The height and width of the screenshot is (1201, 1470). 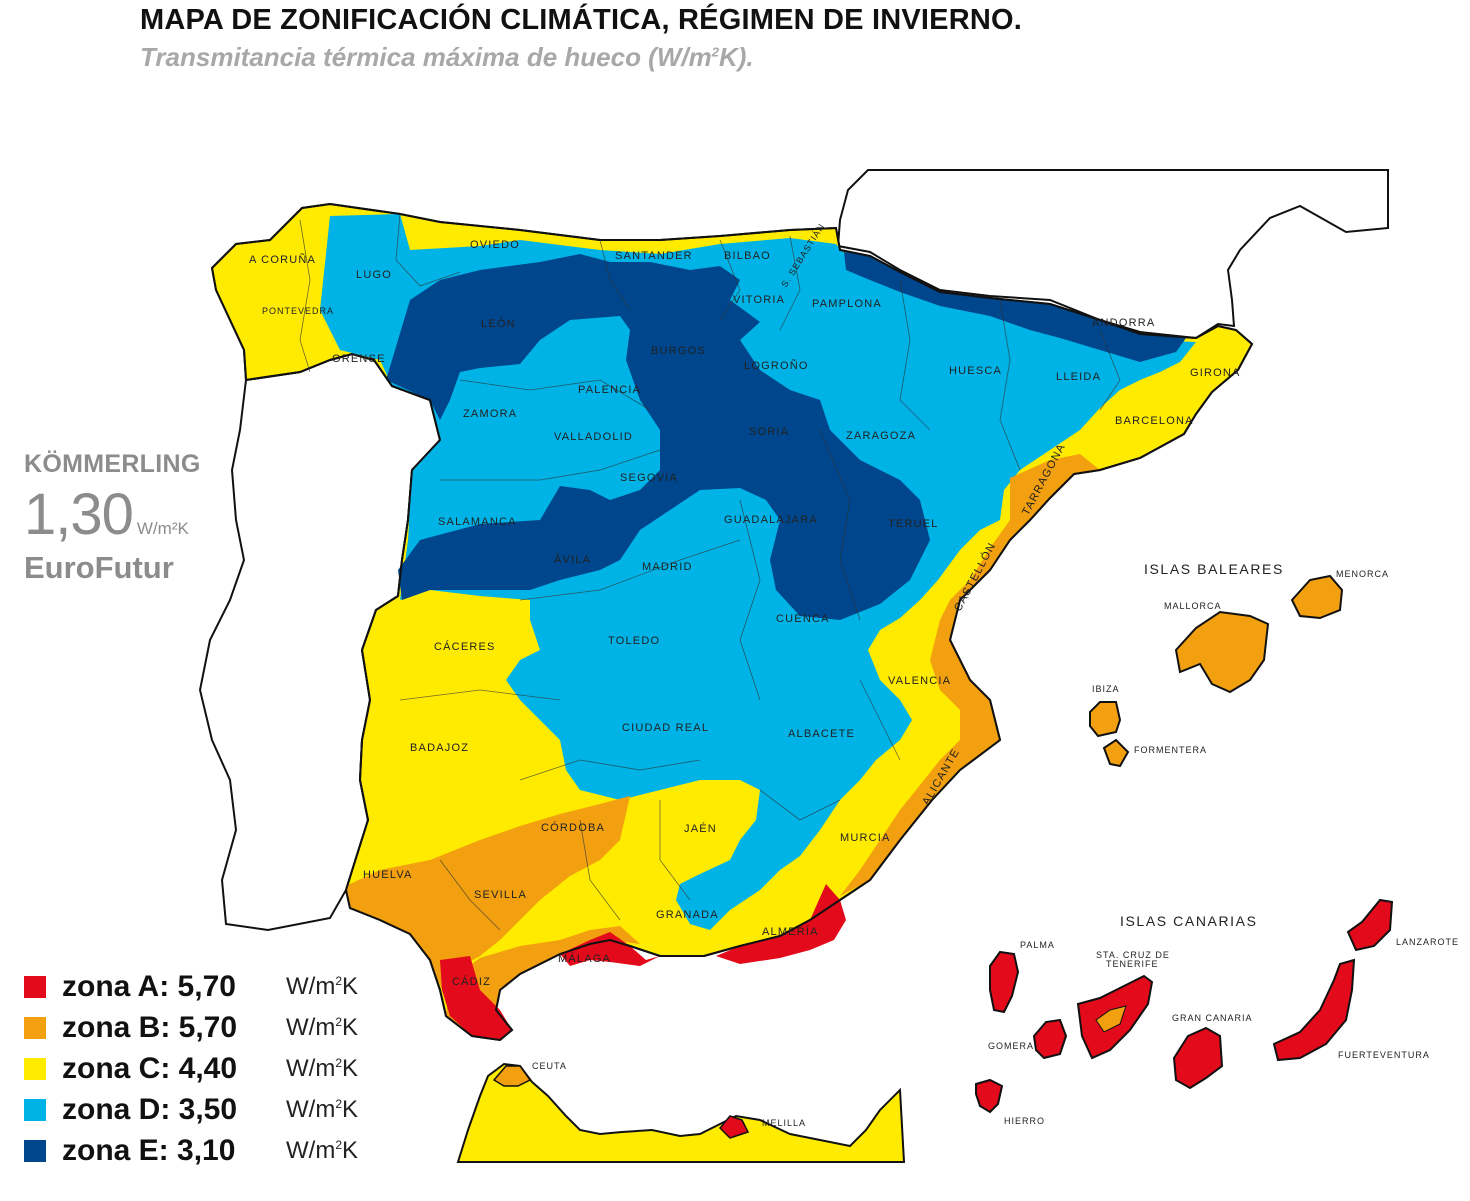 I want to click on label-gran-canaria: GRAN CANARIA, so click(x=1212, y=1018).